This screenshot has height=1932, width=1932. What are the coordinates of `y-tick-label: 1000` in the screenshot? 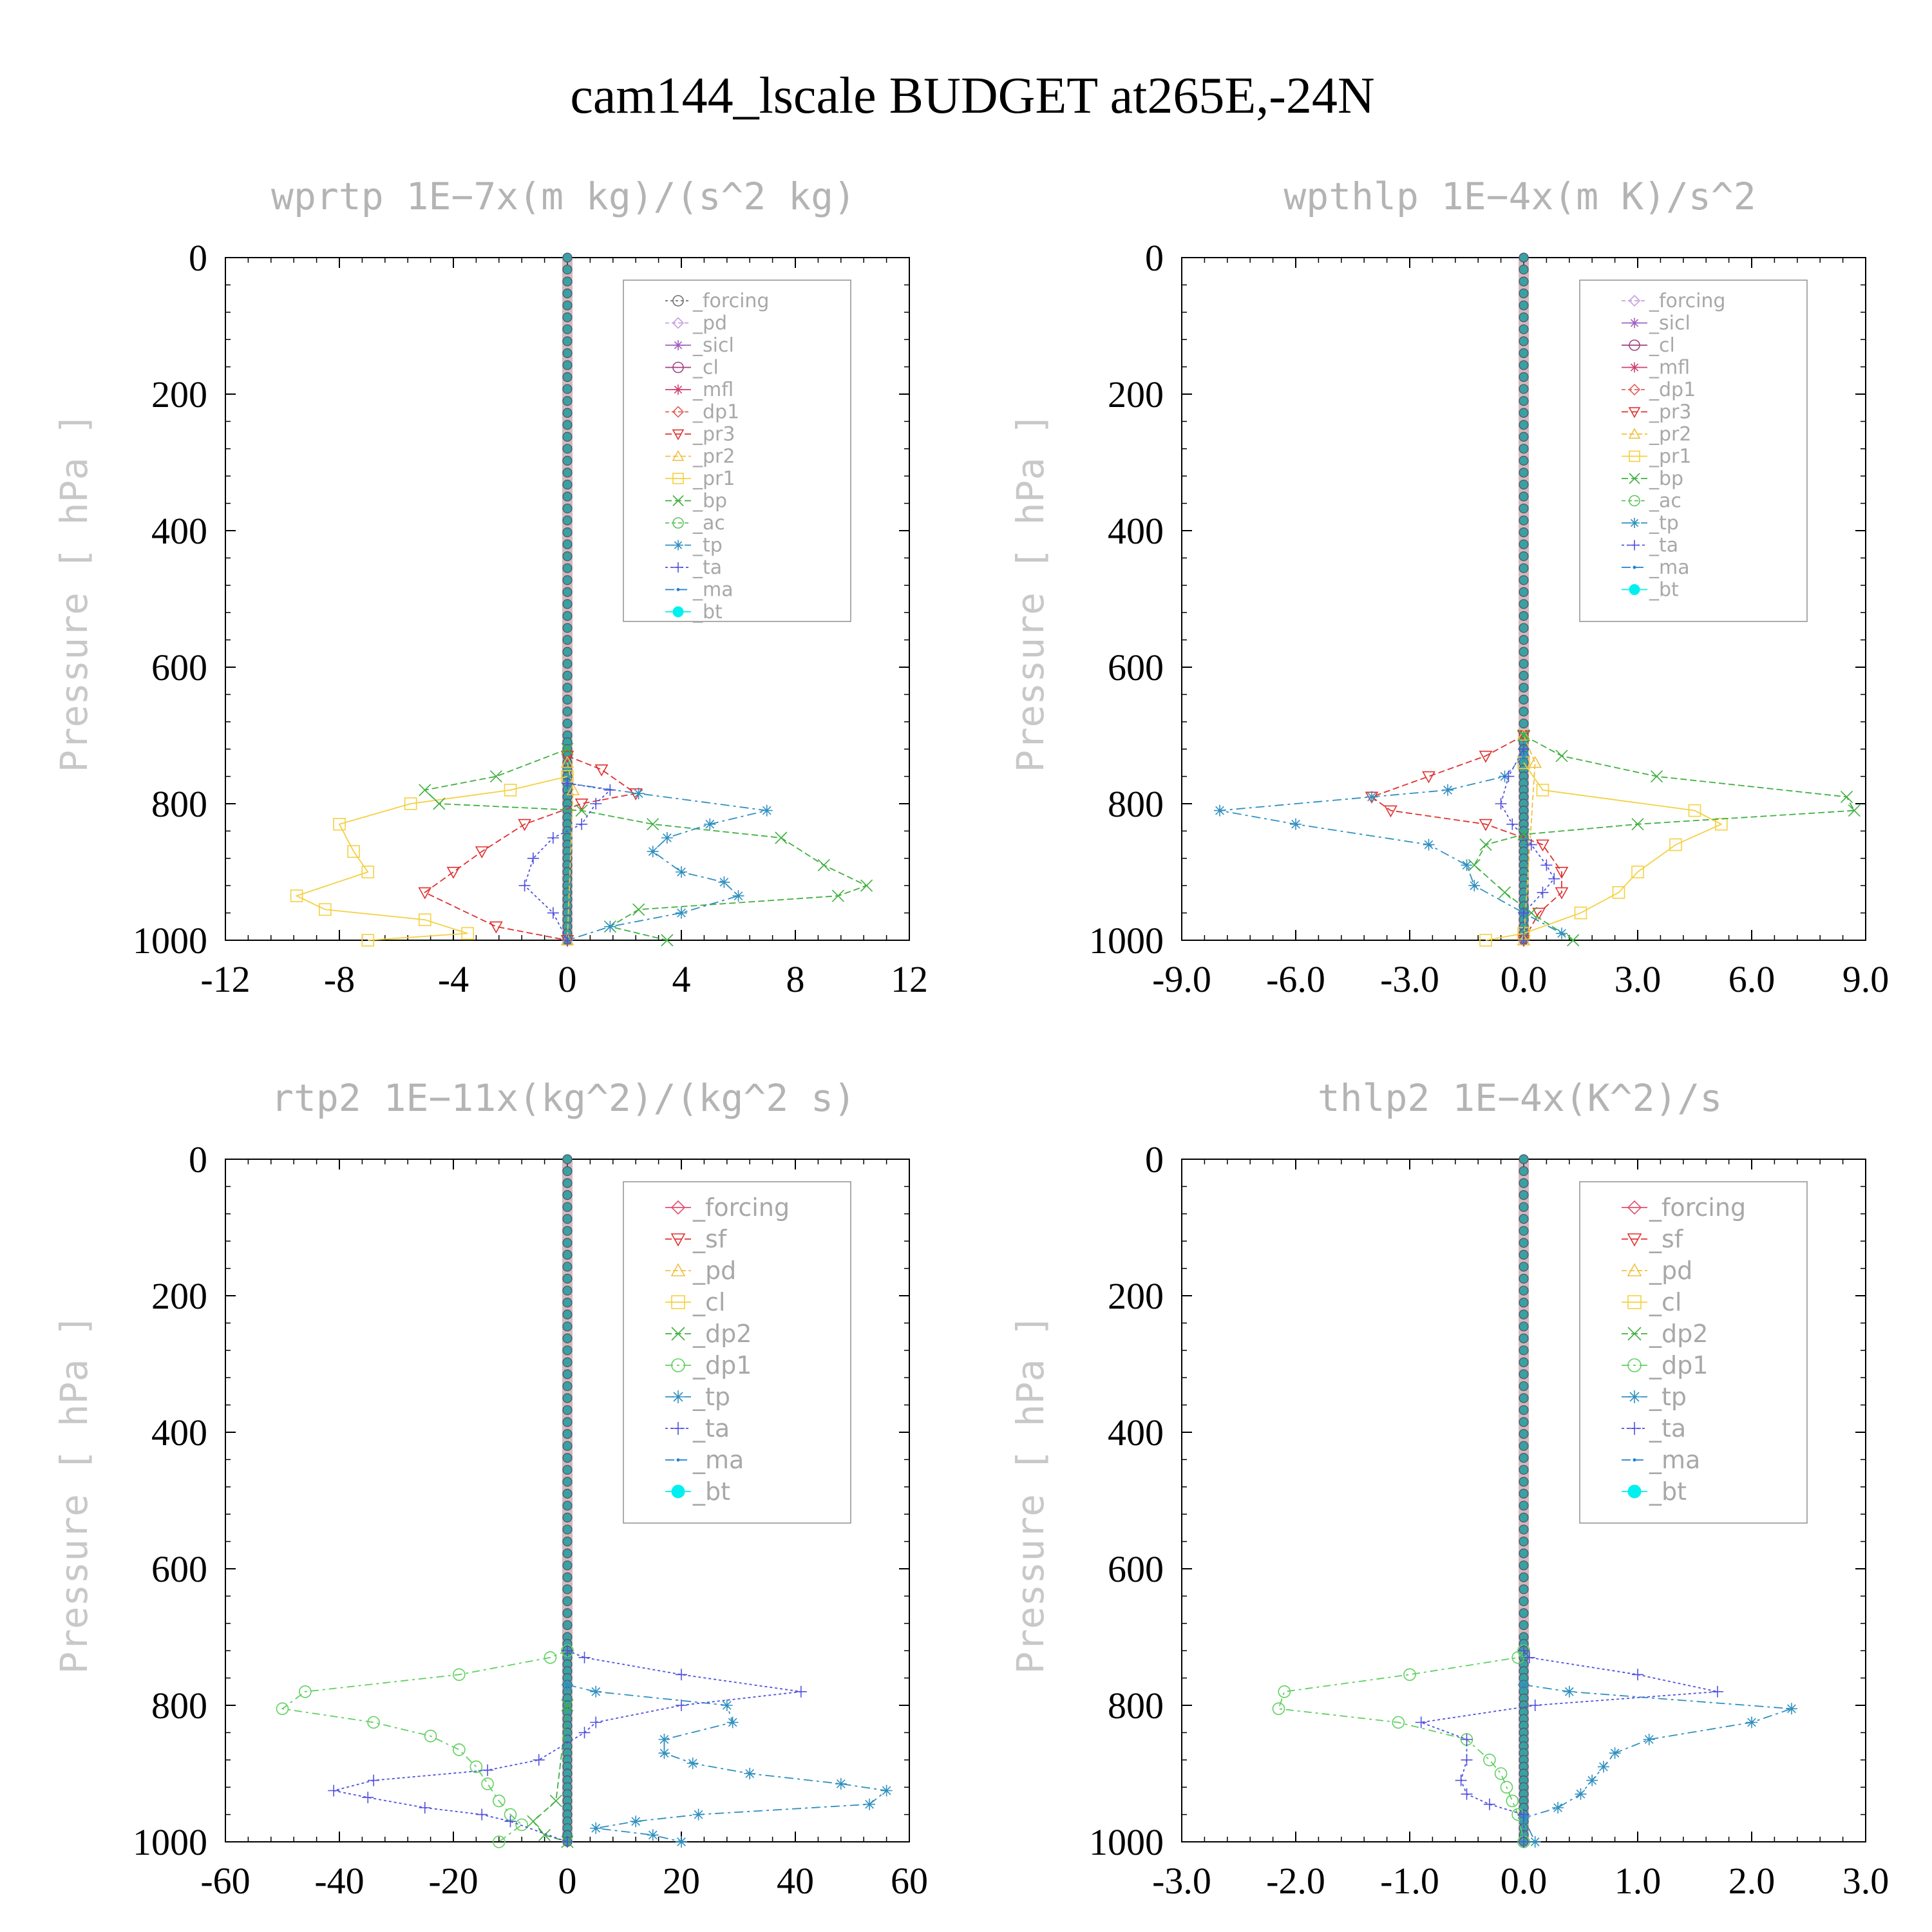 It's located at (1126, 1842).